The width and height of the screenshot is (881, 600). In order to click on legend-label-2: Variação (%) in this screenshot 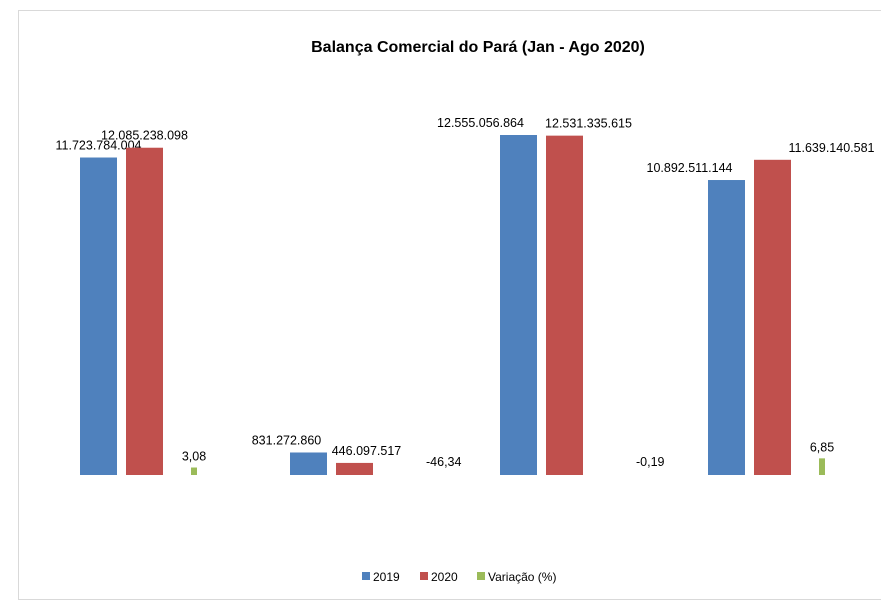, I will do `click(522, 577)`.